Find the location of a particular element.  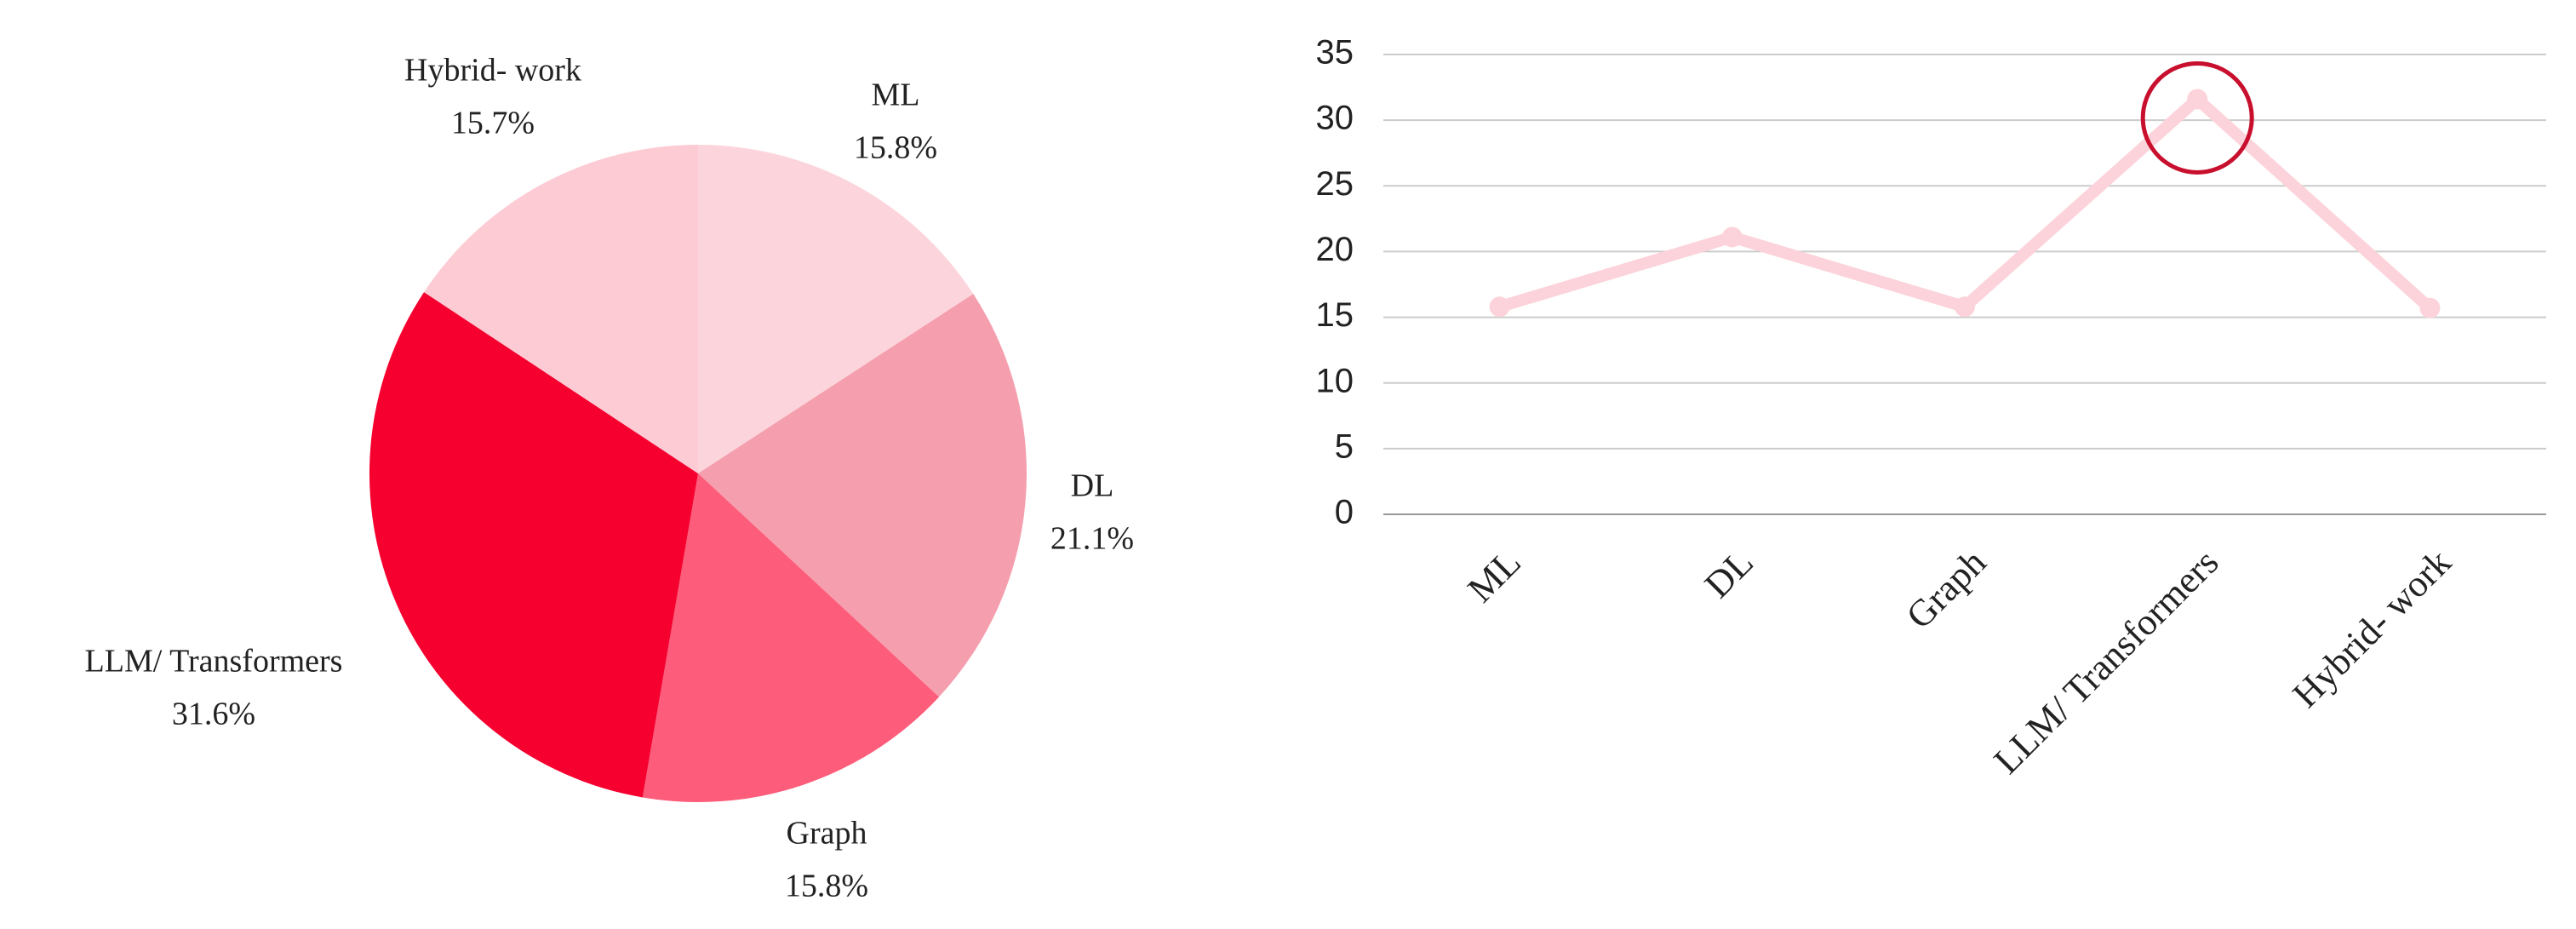

x-tick-label: Hybrid- work is located at coordinates (2372, 629).